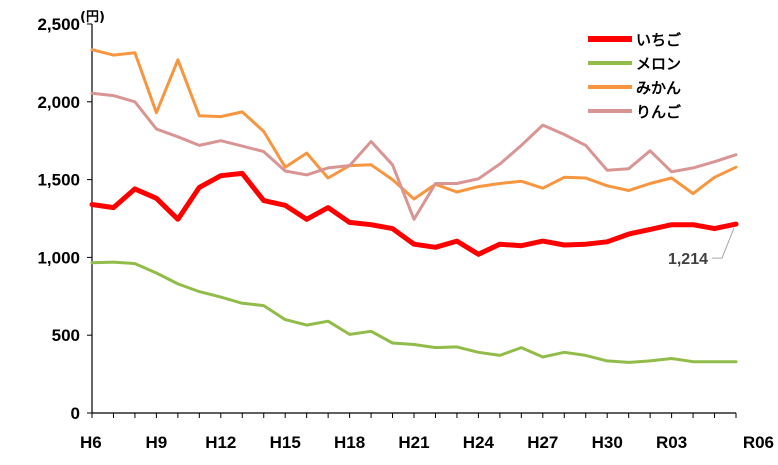 This screenshot has height=465, width=778. Describe the element at coordinates (413, 442) in the screenshot. I see `x-tick-label: H21` at that location.